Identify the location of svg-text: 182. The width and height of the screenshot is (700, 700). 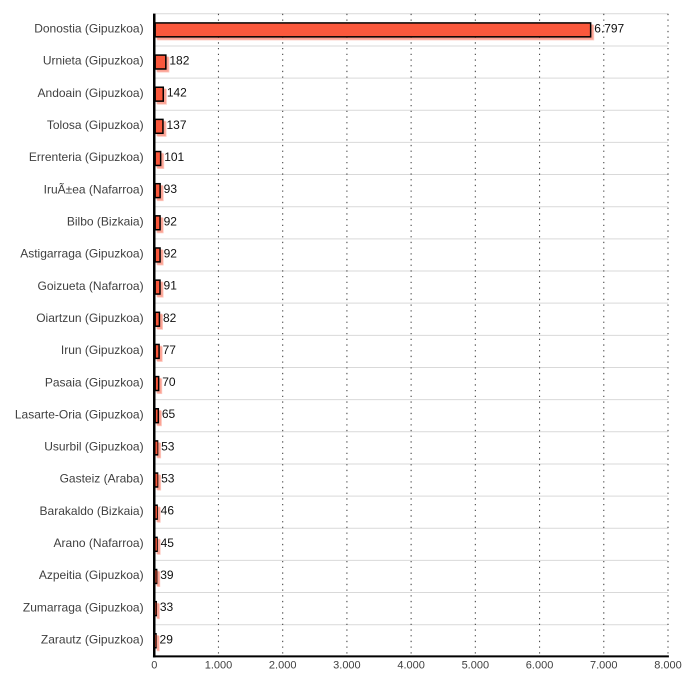
(179, 61).